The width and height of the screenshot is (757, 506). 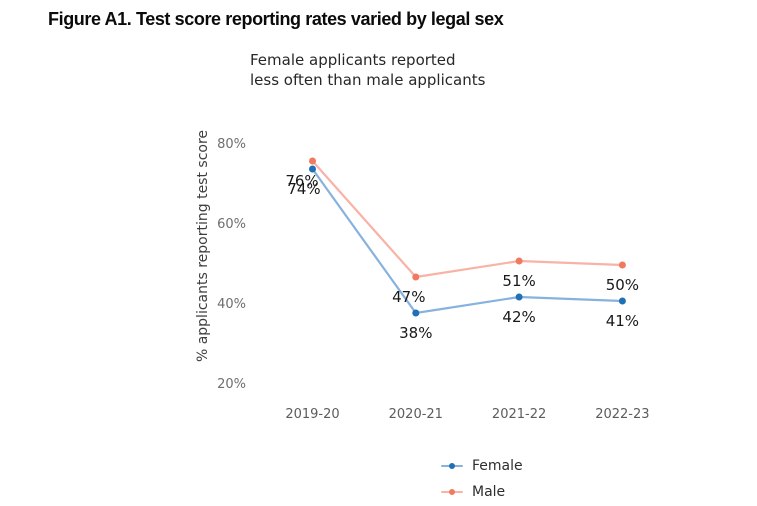 I want to click on legend-item-male: Male, so click(x=482, y=492).